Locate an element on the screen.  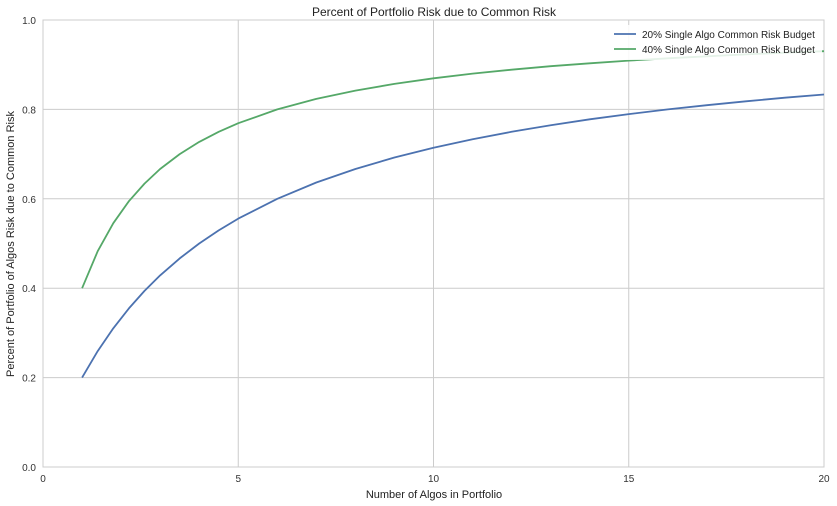
y-axis-ticks: 0.0 0.2 0.4 0.6 0.8 1.0 is located at coordinates (29, 245).